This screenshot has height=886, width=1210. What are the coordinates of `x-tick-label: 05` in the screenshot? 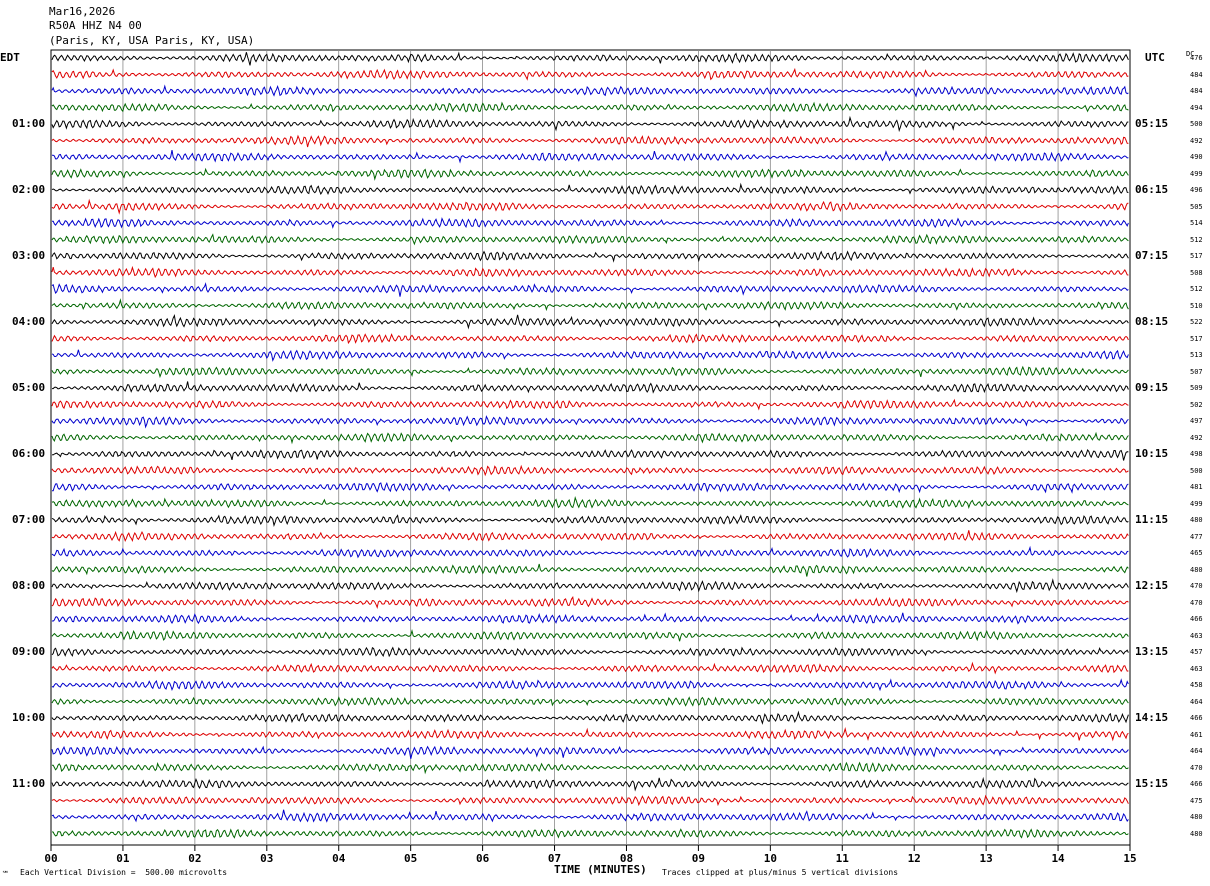 It's located at (411, 858).